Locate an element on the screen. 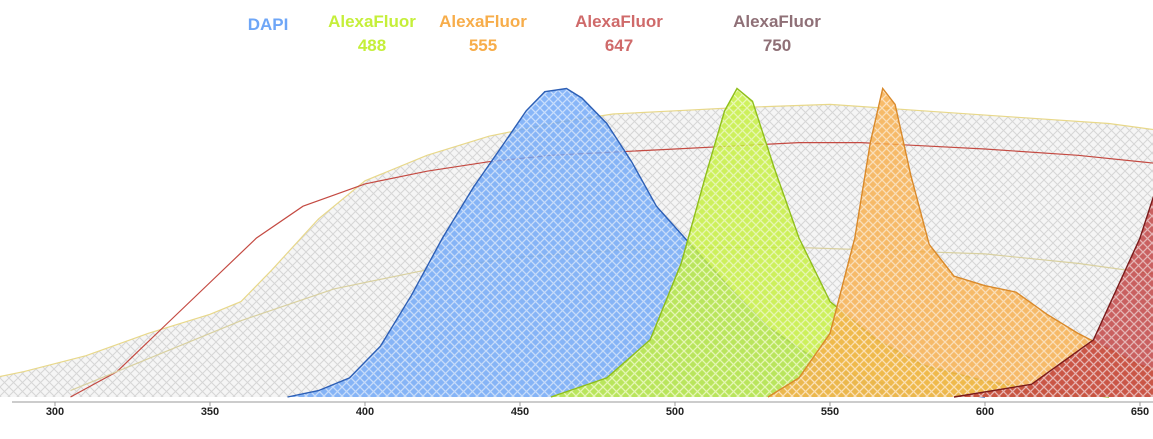 The width and height of the screenshot is (1153, 439). x-tick-label: 550 is located at coordinates (830, 412).